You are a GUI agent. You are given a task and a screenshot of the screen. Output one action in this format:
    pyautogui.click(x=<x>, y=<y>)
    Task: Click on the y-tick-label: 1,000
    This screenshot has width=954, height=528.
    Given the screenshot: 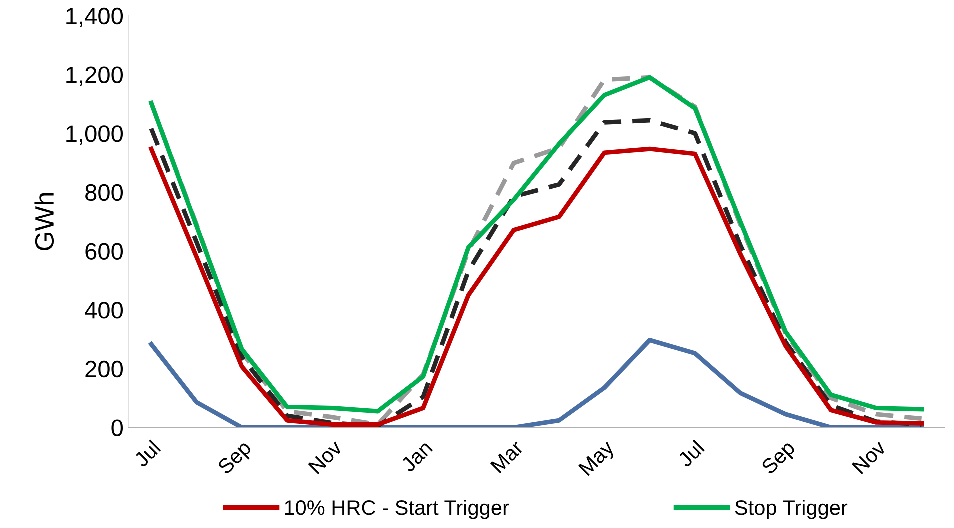 What is the action you would take?
    pyautogui.click(x=95, y=136)
    